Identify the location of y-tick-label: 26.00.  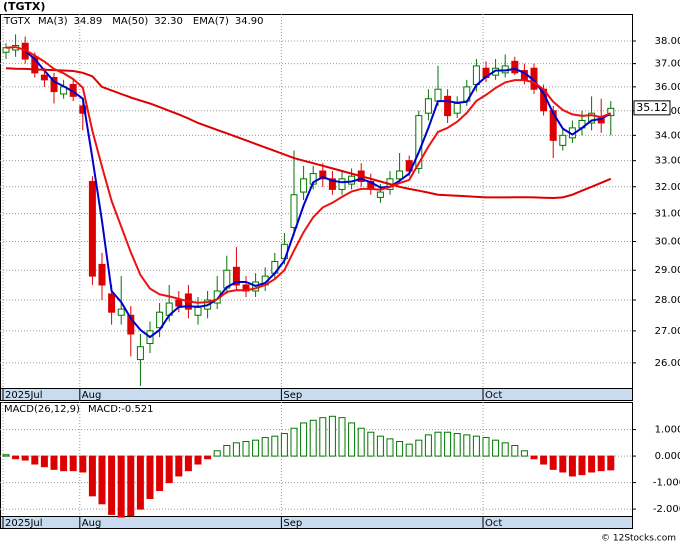
(667, 363).